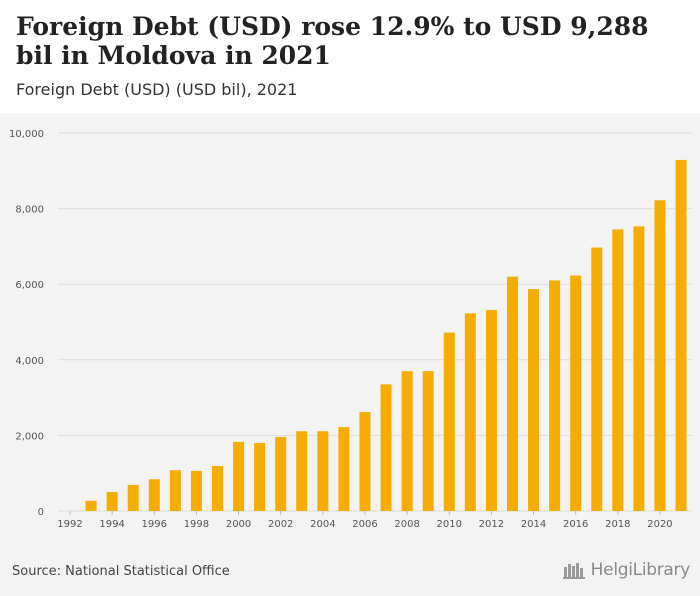  I want to click on bar-2012, so click(491, 410).